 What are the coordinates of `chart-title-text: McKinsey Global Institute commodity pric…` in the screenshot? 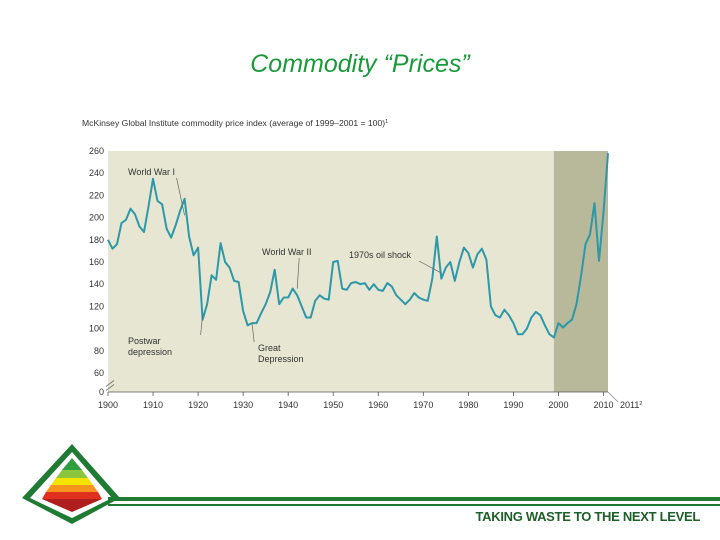 It's located at (233, 123).